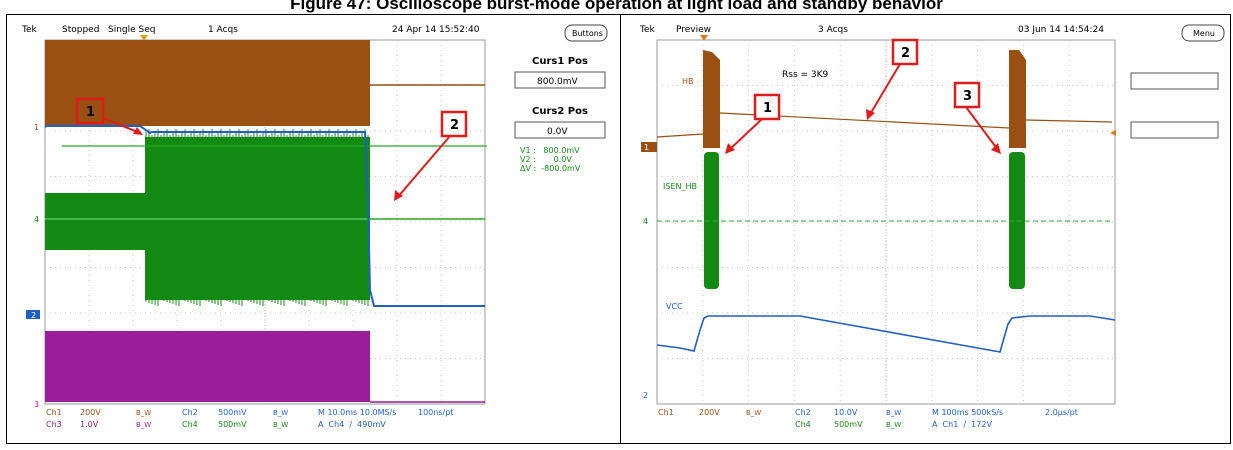 The height and width of the screenshot is (450, 1233). Describe the element at coordinates (645, 395) in the screenshot. I see `right-ch2-marker: 2` at that location.